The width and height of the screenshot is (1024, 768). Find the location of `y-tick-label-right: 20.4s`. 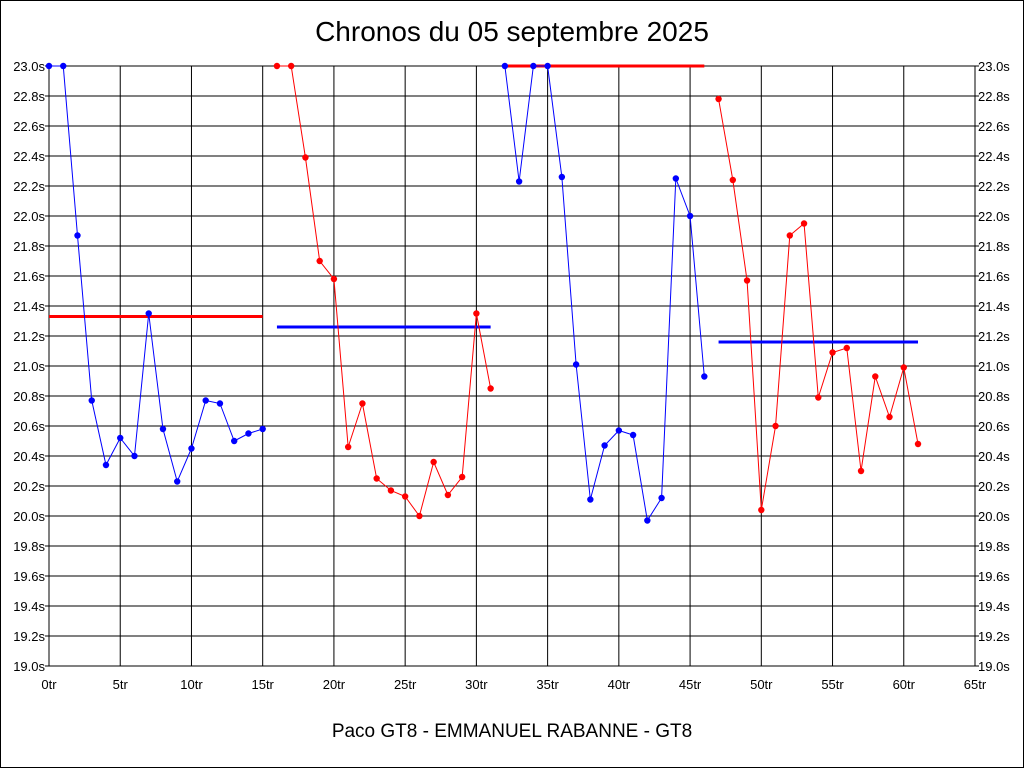

y-tick-label-right: 20.4s is located at coordinates (994, 456).